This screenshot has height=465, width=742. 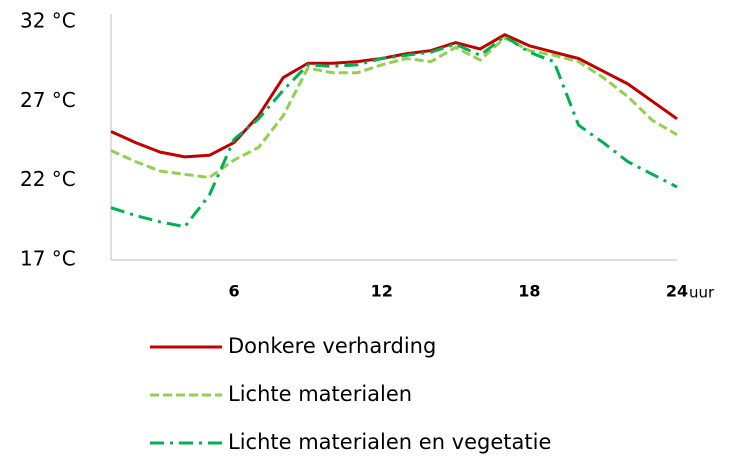 What do you see at coordinates (48, 21) in the screenshot?
I see `y-tick-label: 32 °C` at bounding box center [48, 21].